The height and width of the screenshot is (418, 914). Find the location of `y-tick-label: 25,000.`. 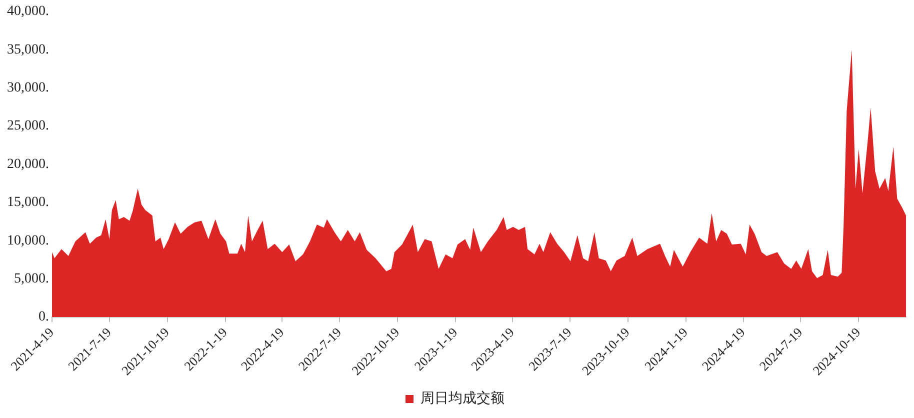

y-tick-label: 25,000. is located at coordinates (28, 126).